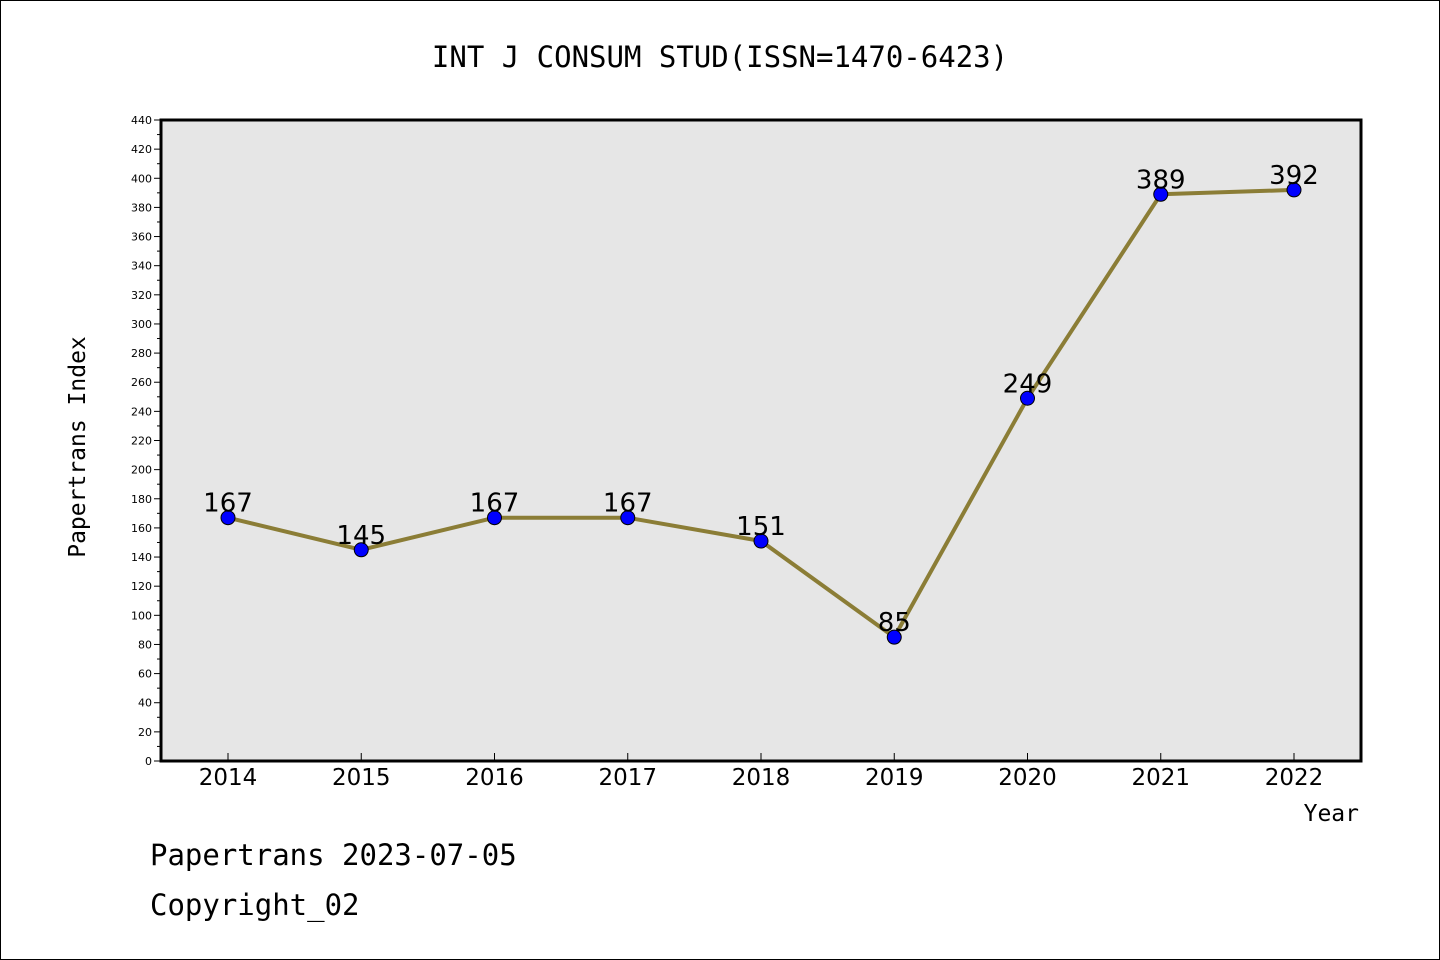 Image resolution: width=1440 pixels, height=960 pixels. What do you see at coordinates (141, 207) in the screenshot?
I see `y-tick-label: 380` at bounding box center [141, 207].